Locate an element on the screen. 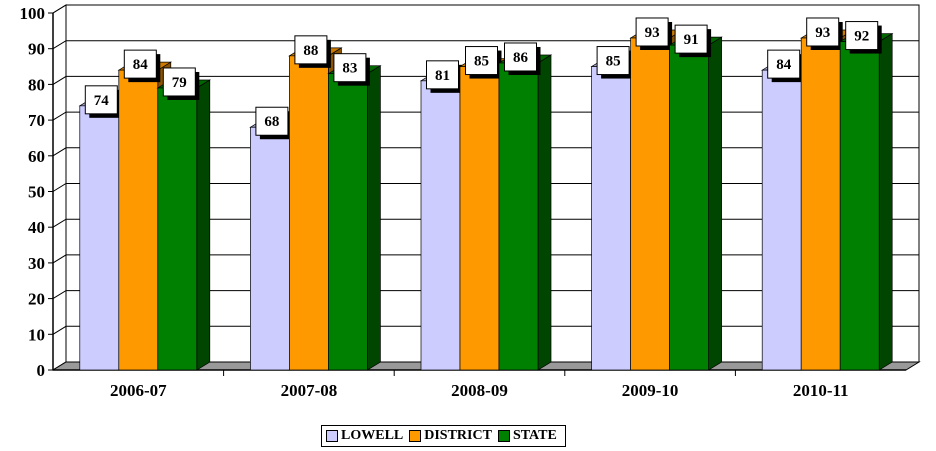  data-label-district-2006-07: 84 is located at coordinates (141, 65).